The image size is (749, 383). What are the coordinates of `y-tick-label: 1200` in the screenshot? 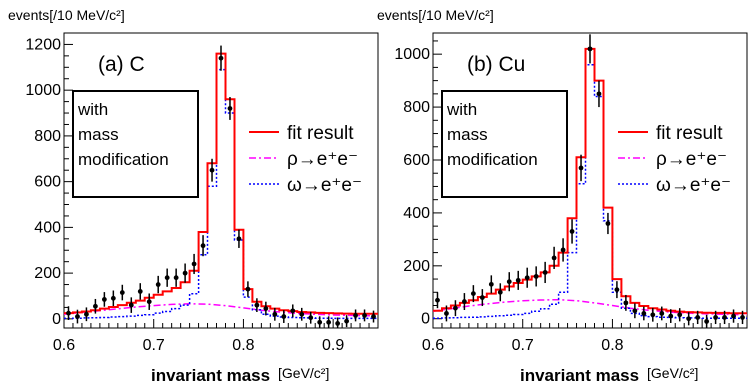 It's located at (43, 44).